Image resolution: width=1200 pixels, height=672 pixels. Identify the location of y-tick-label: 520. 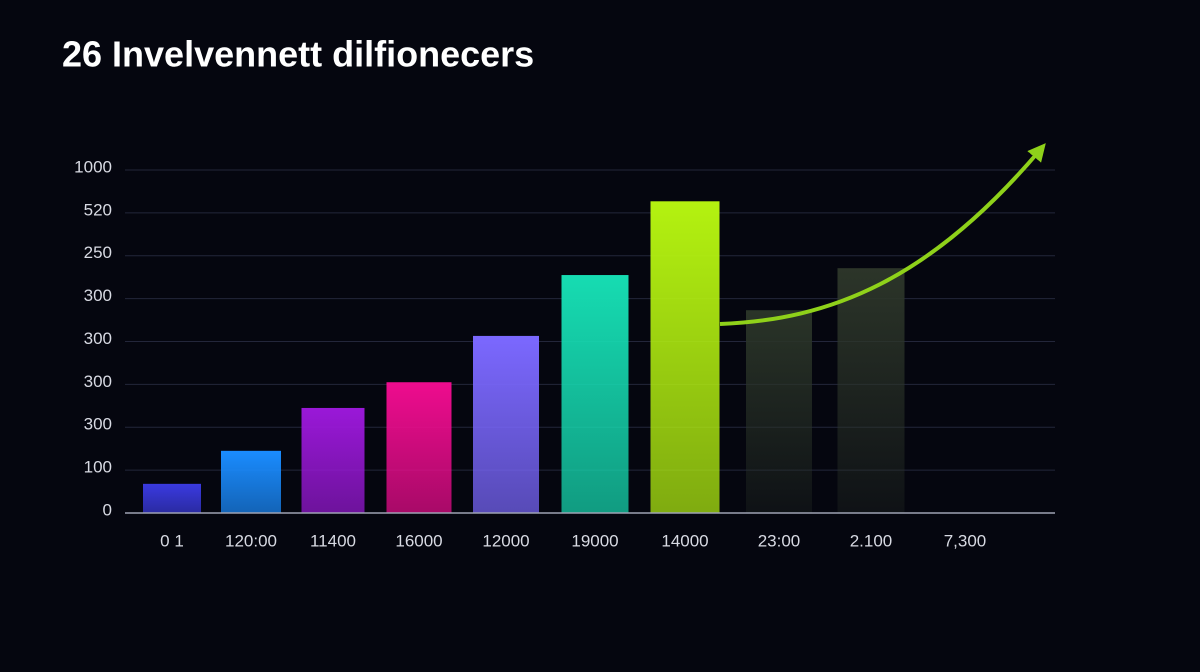
(98, 209).